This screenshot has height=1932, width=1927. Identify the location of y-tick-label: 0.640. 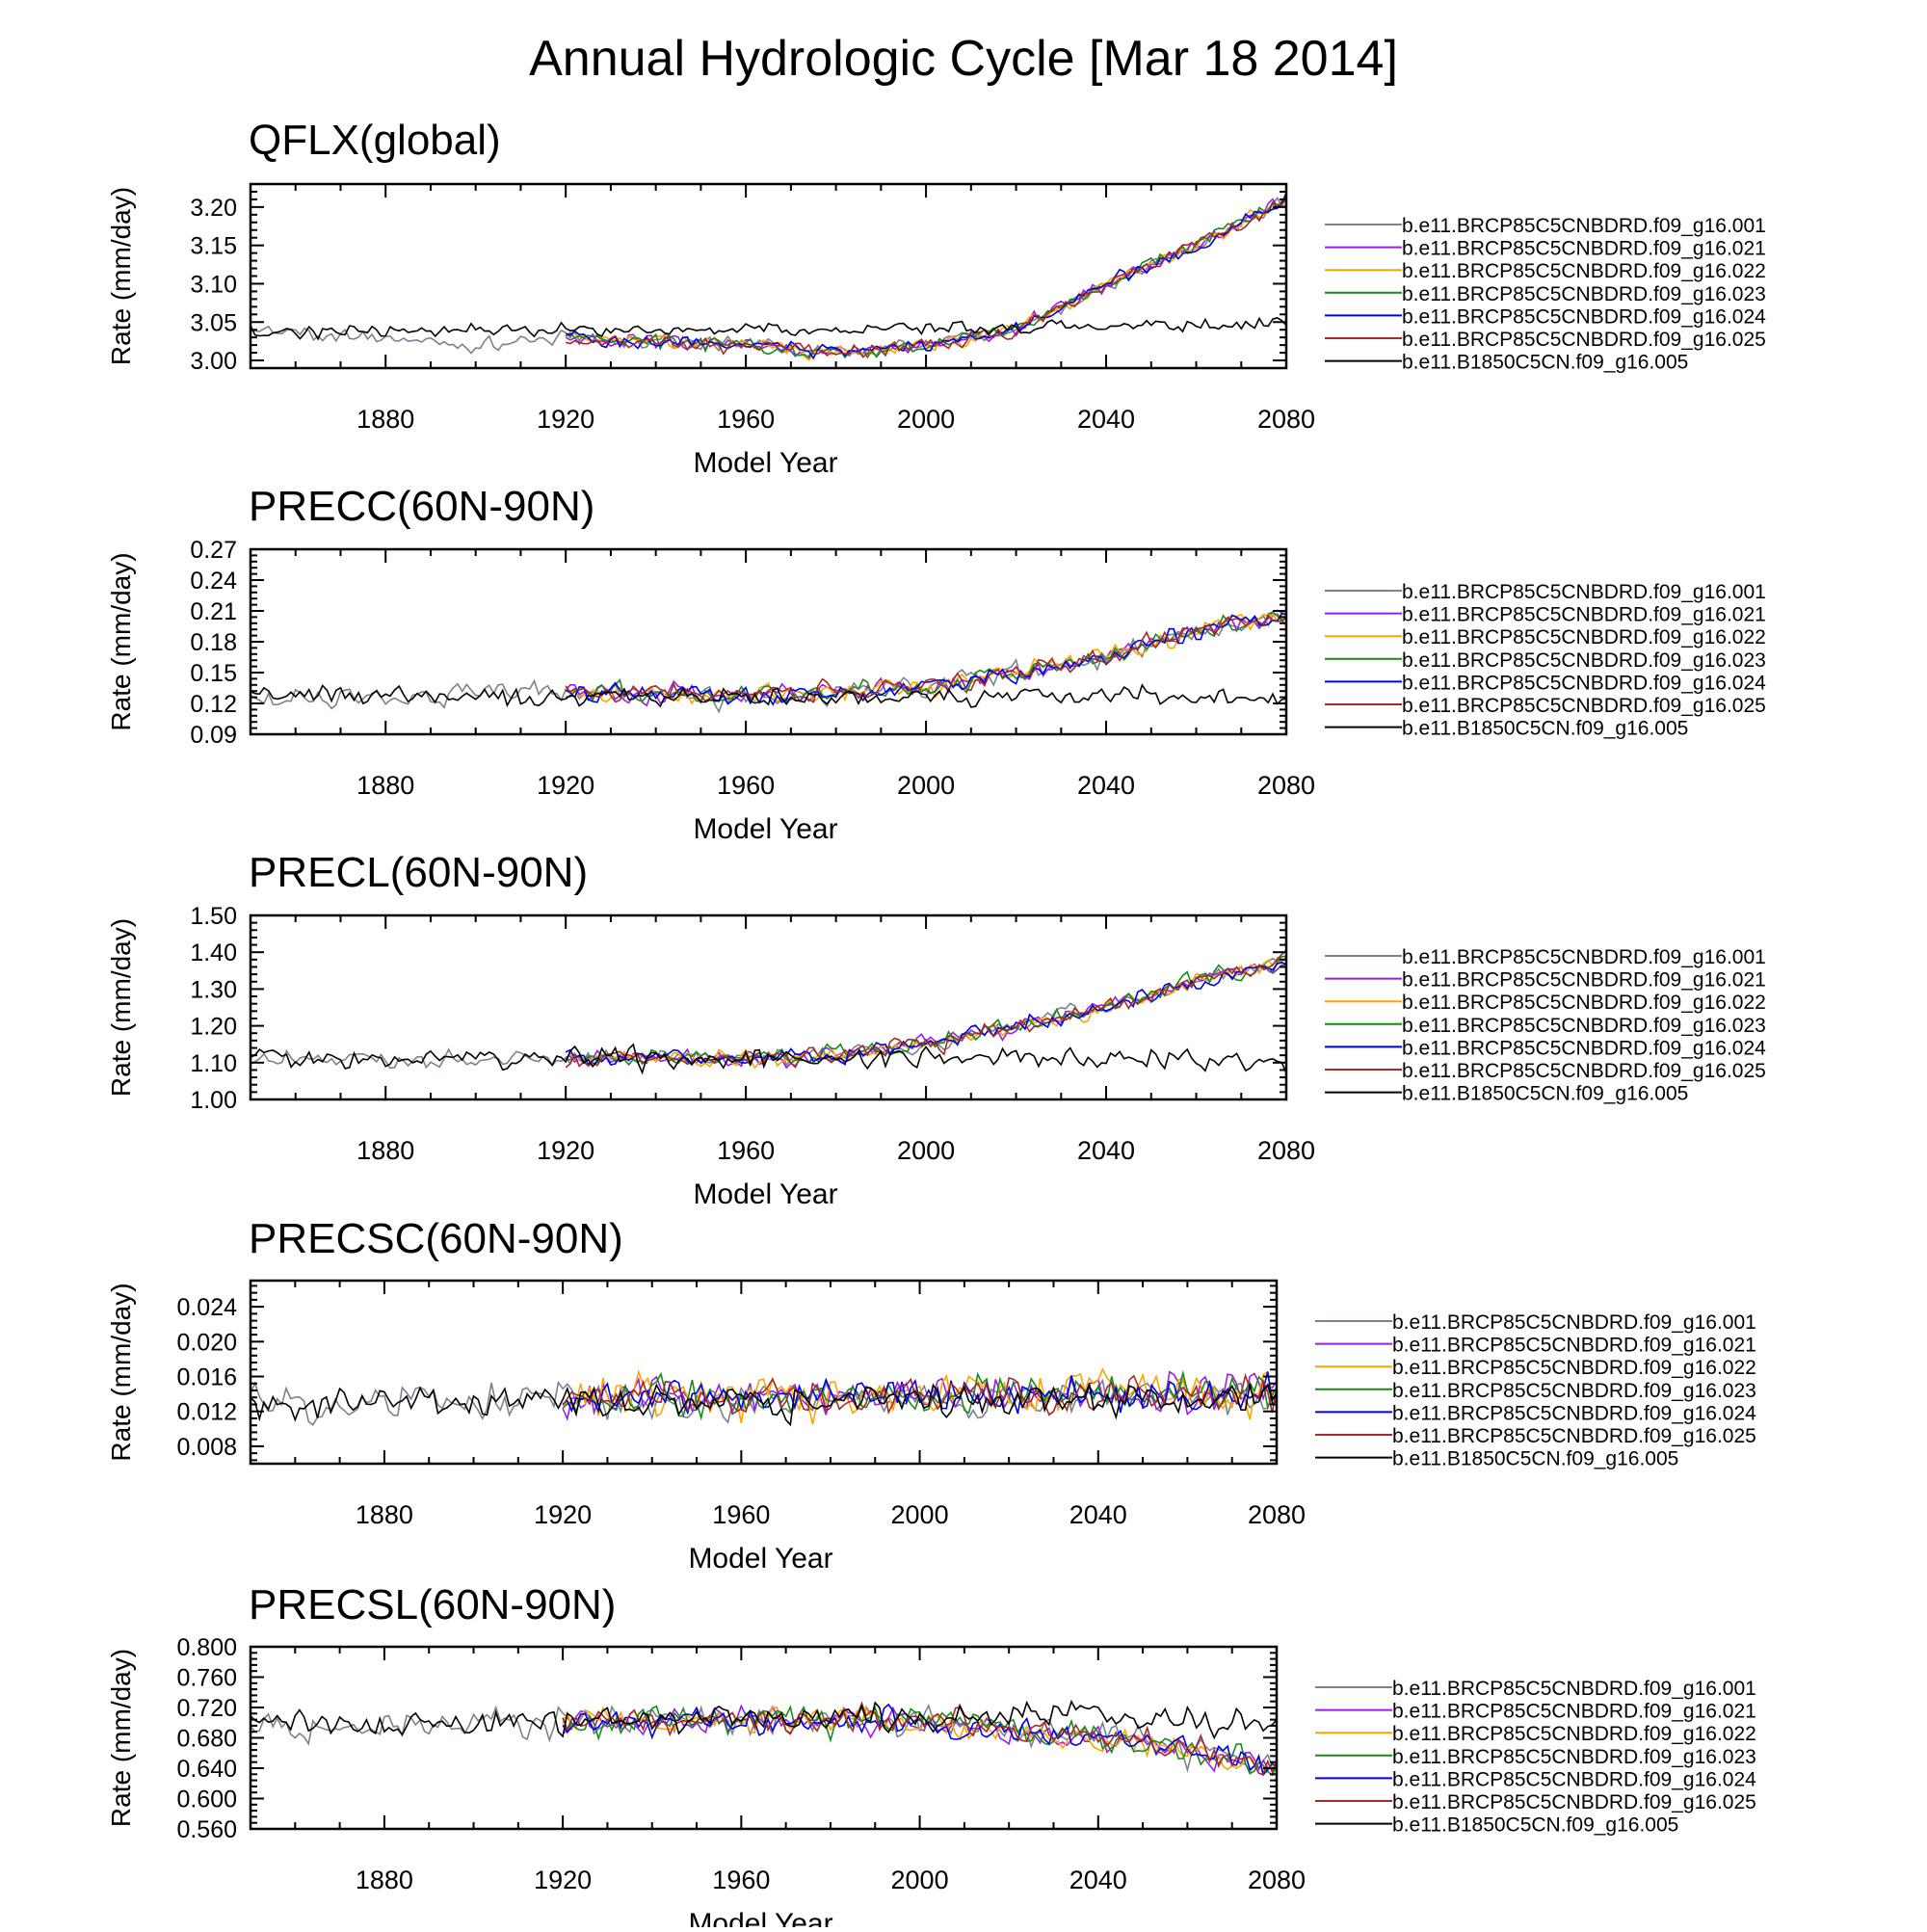
(206, 1769).